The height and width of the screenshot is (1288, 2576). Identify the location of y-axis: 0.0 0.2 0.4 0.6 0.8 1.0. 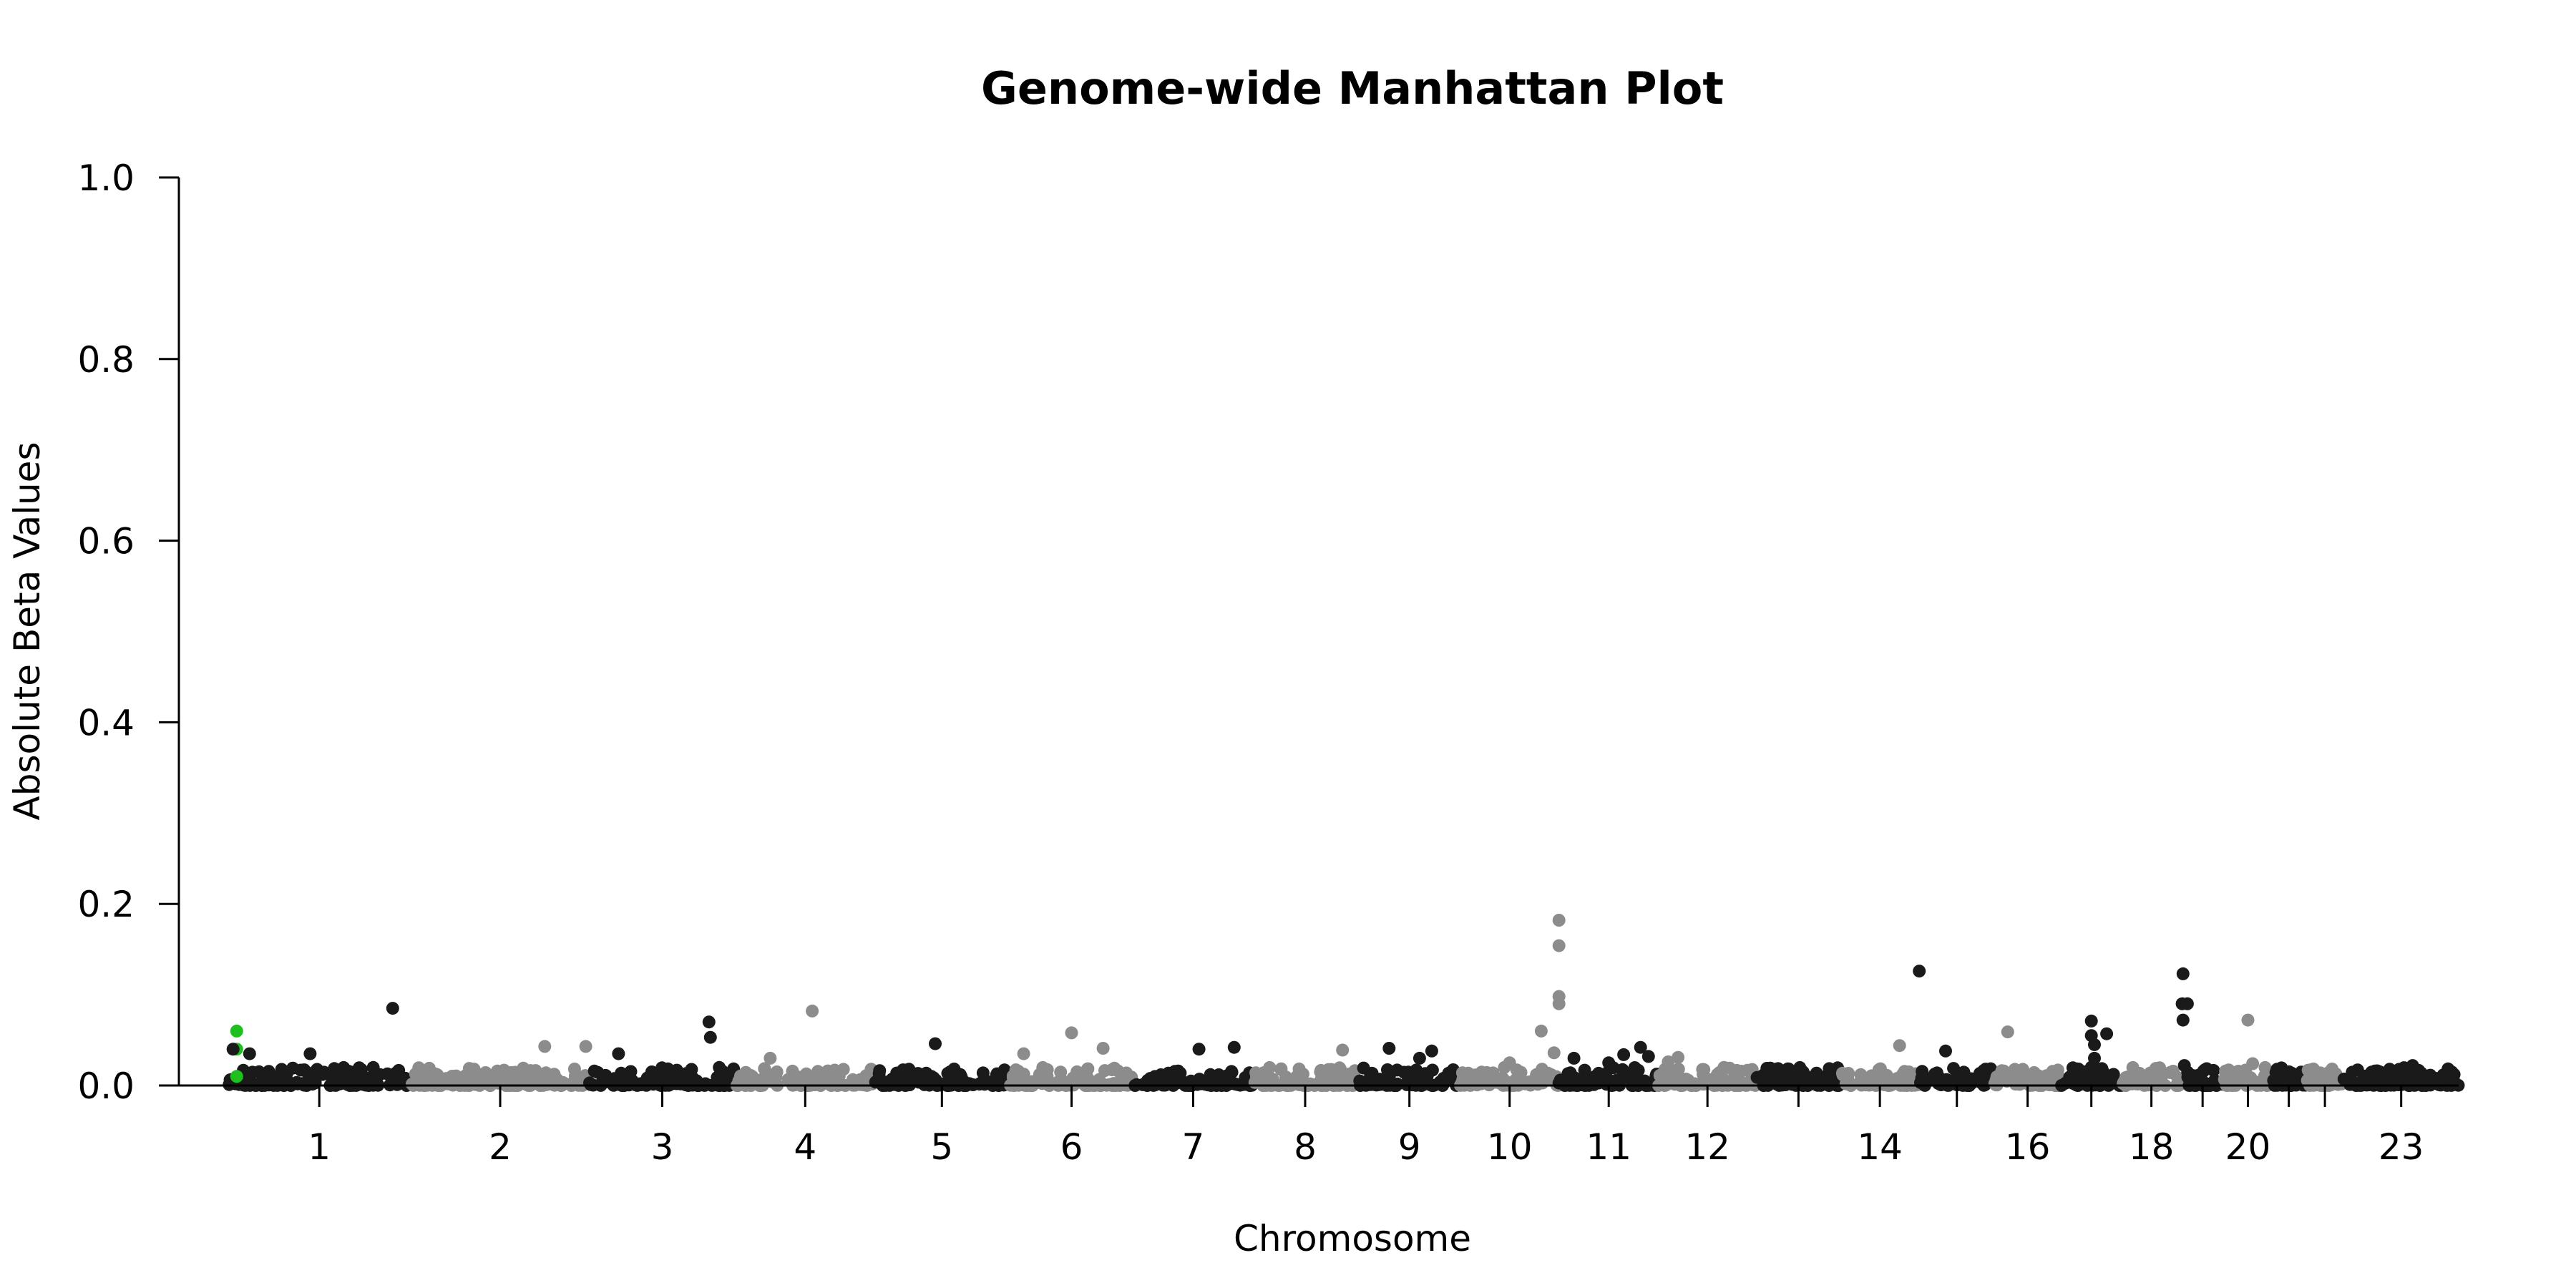
(128, 632).